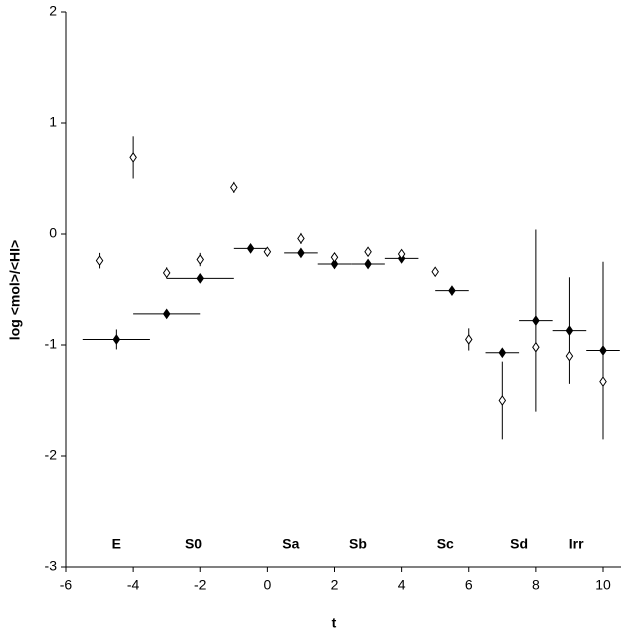 The height and width of the screenshot is (643, 623). Describe the element at coordinates (536, 585) in the screenshot. I see `x-tick-label: 8` at that location.